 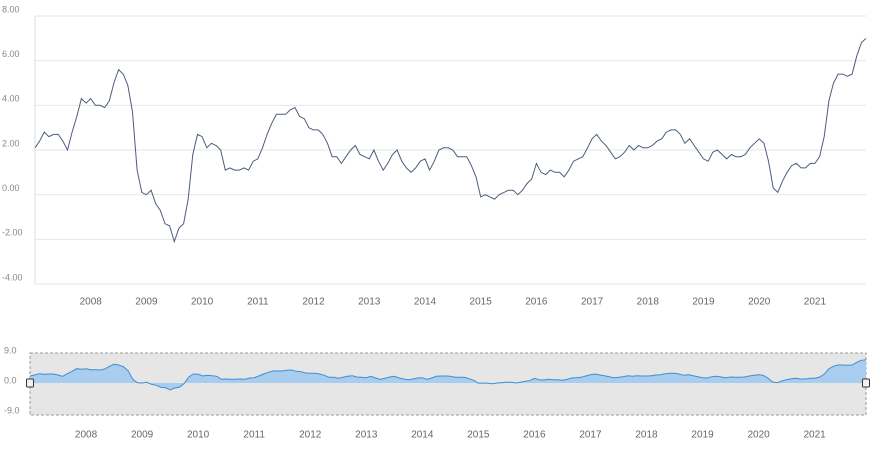 I want to click on navigator-x-tick-label: 2010, so click(x=198, y=435).